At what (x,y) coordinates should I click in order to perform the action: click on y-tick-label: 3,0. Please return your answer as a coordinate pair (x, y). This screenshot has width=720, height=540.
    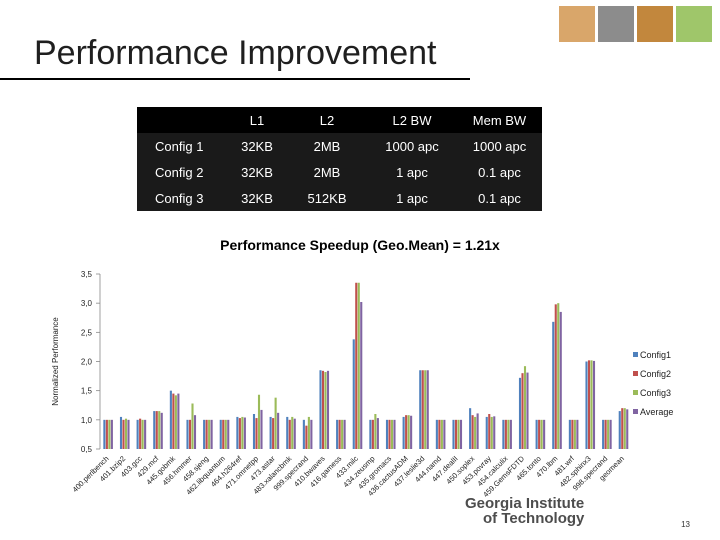
    Looking at the image, I should click on (87, 303).